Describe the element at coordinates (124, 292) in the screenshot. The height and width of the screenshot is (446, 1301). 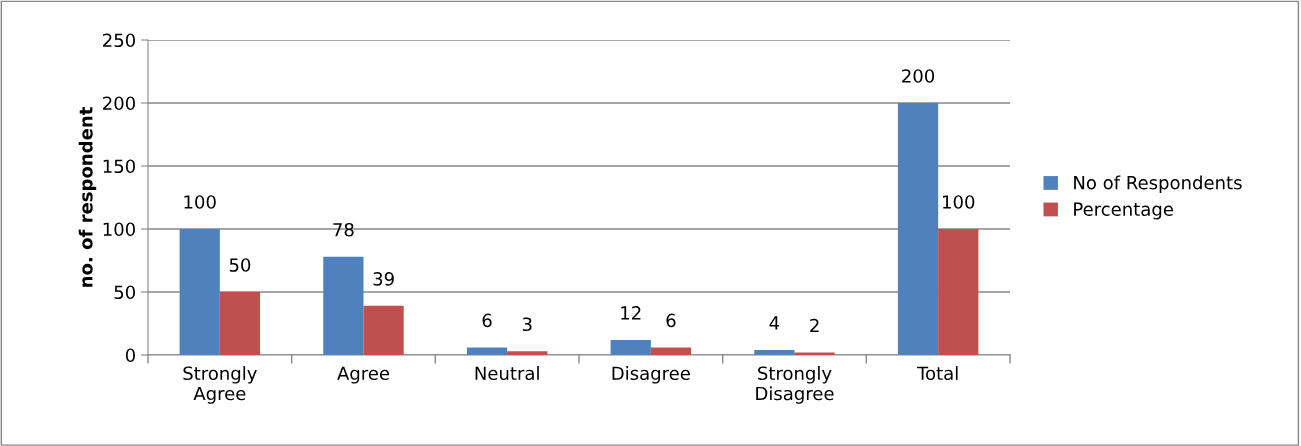
I see `y-tick-label: 50` at that location.